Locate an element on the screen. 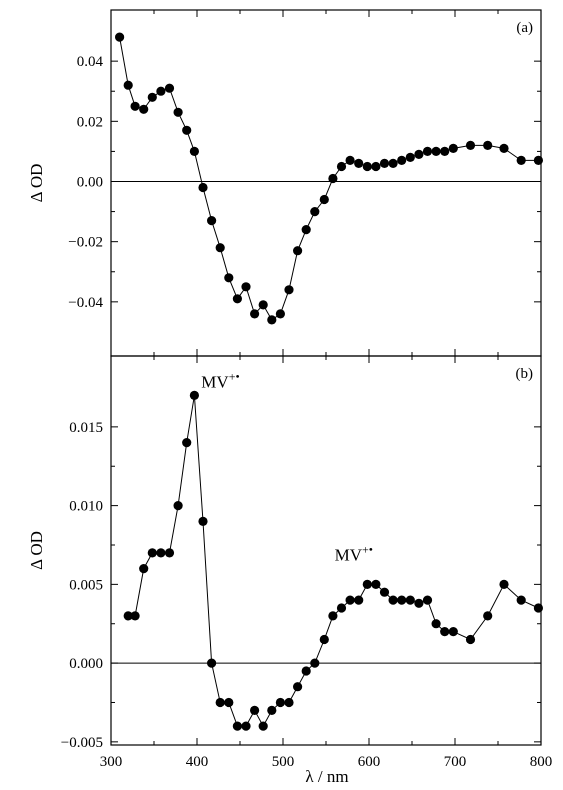 The width and height of the screenshot is (563, 790). x-tick-label: 300 is located at coordinates (111, 762).